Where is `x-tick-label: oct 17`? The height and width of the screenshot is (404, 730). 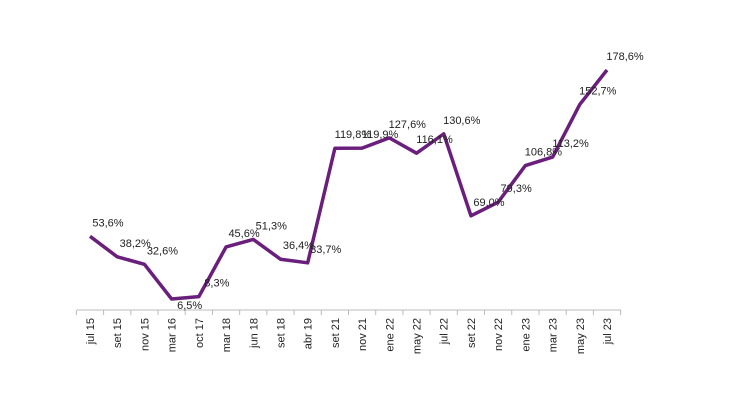 x-tick-label: oct 17 is located at coordinates (200, 333).